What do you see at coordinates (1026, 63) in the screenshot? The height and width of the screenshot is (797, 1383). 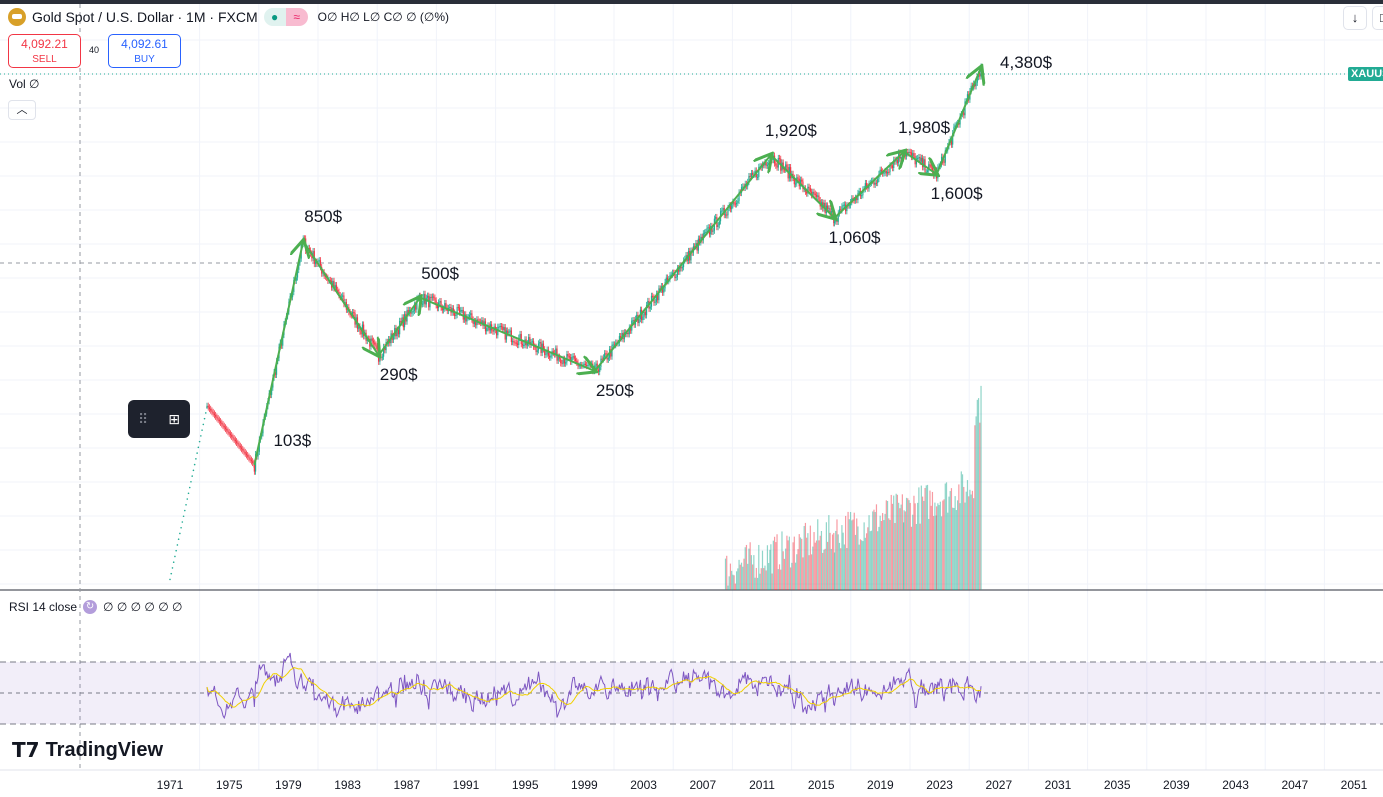 I see `price-annotation: 4,380$` at bounding box center [1026, 63].